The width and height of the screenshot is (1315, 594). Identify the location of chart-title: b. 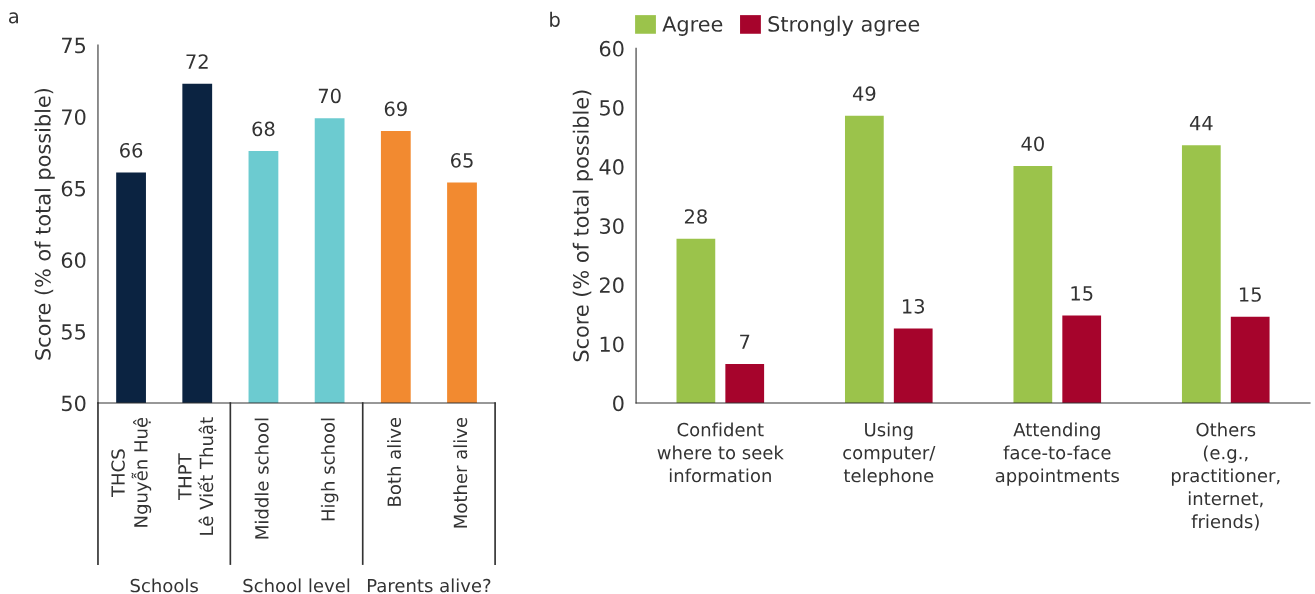
(555, 19).